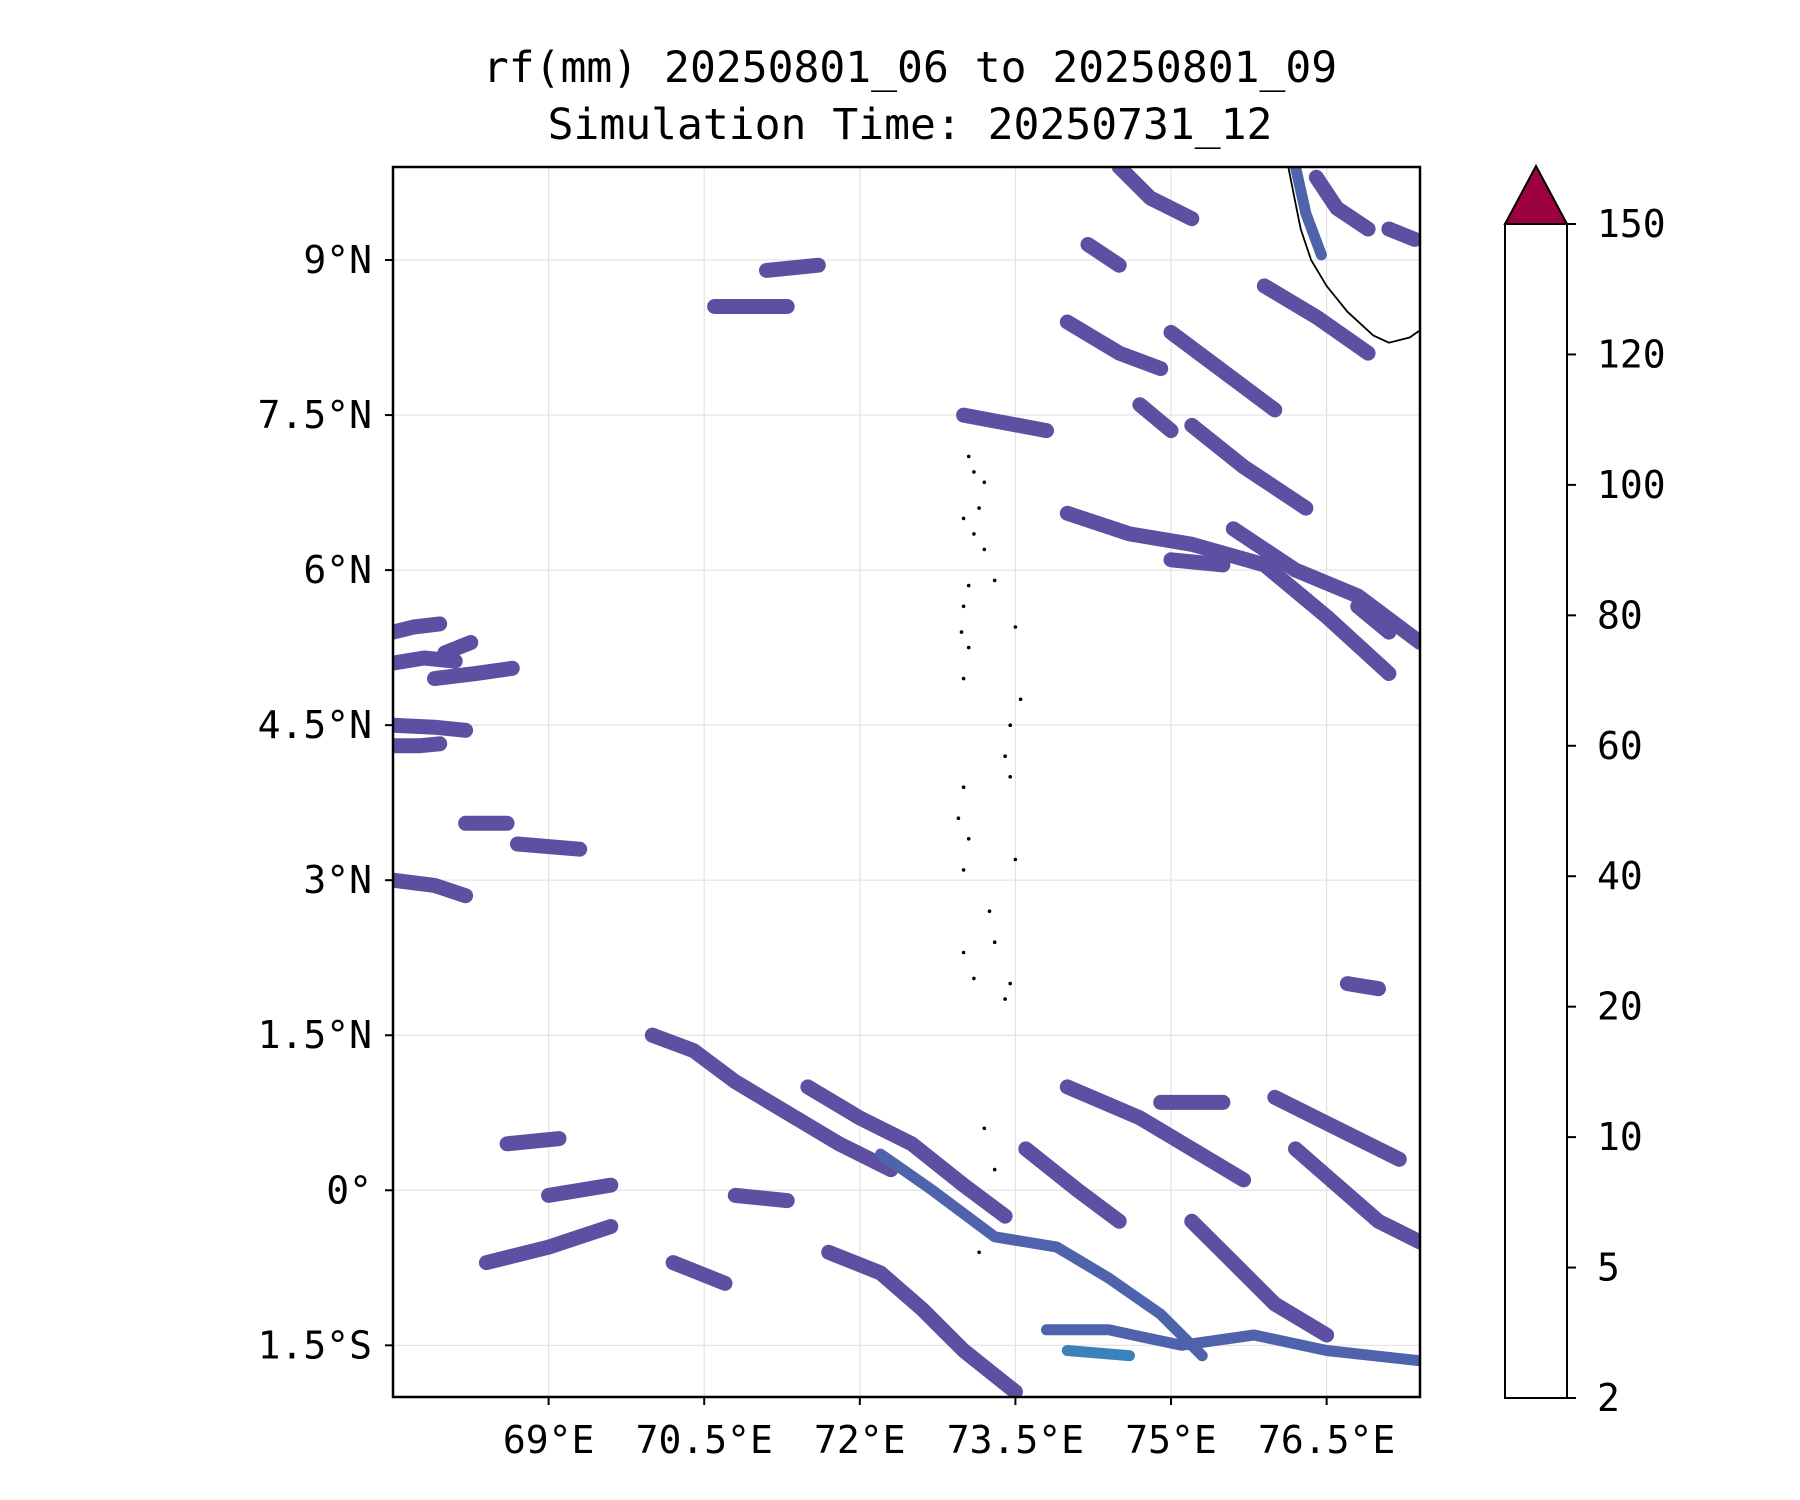 Image resolution: width=1800 pixels, height=1500 pixels. What do you see at coordinates (1353, 255) in the screenshot?
I see `india-coastline` at bounding box center [1353, 255].